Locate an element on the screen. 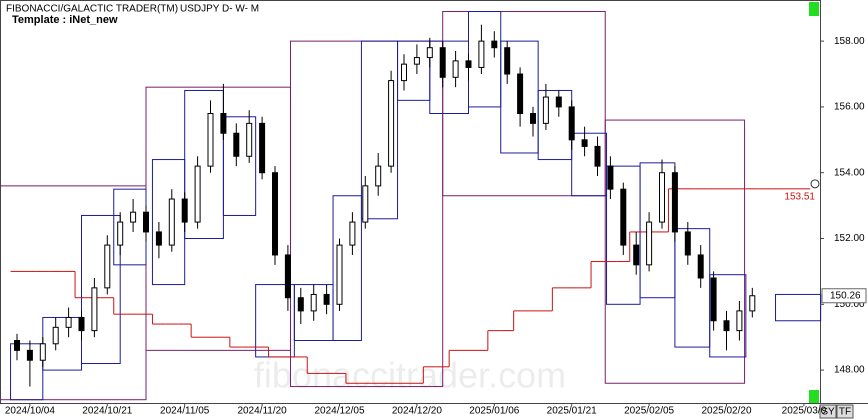 Image resolution: width=868 pixels, height=420 pixels. x-tick-label: 2024/12/20 is located at coordinates (417, 411).